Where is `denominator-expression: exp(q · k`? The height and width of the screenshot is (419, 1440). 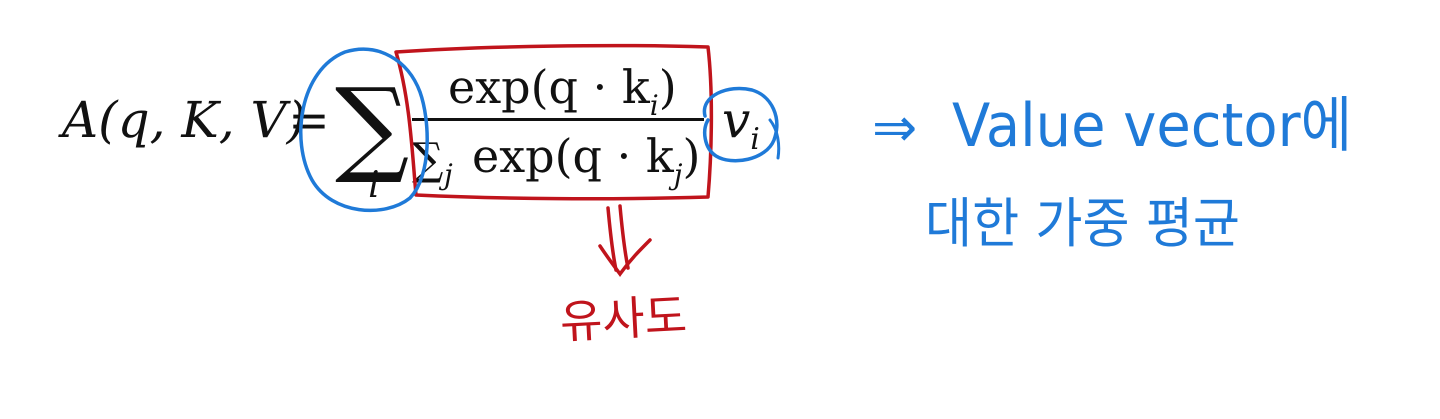 denominator-expression: exp(q · k is located at coordinates (573, 156).